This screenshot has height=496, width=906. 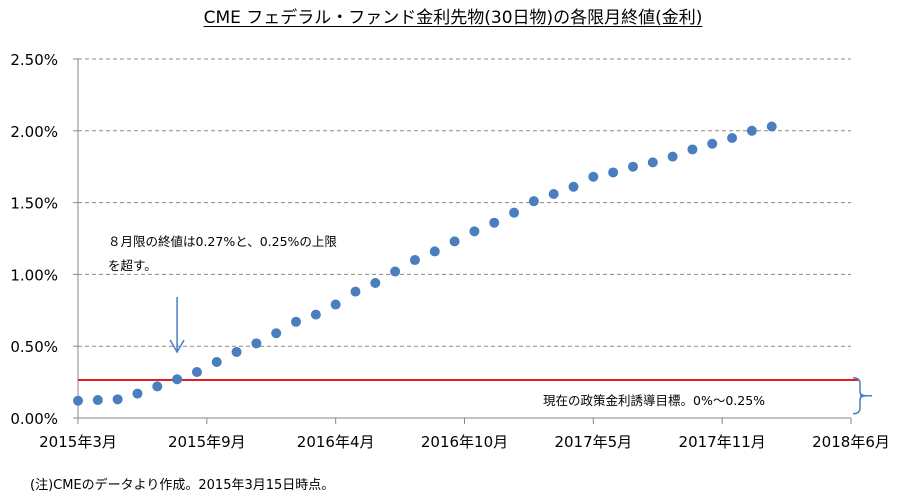 I want to click on x-tick-label: 2016年10月, so click(x=464, y=442).